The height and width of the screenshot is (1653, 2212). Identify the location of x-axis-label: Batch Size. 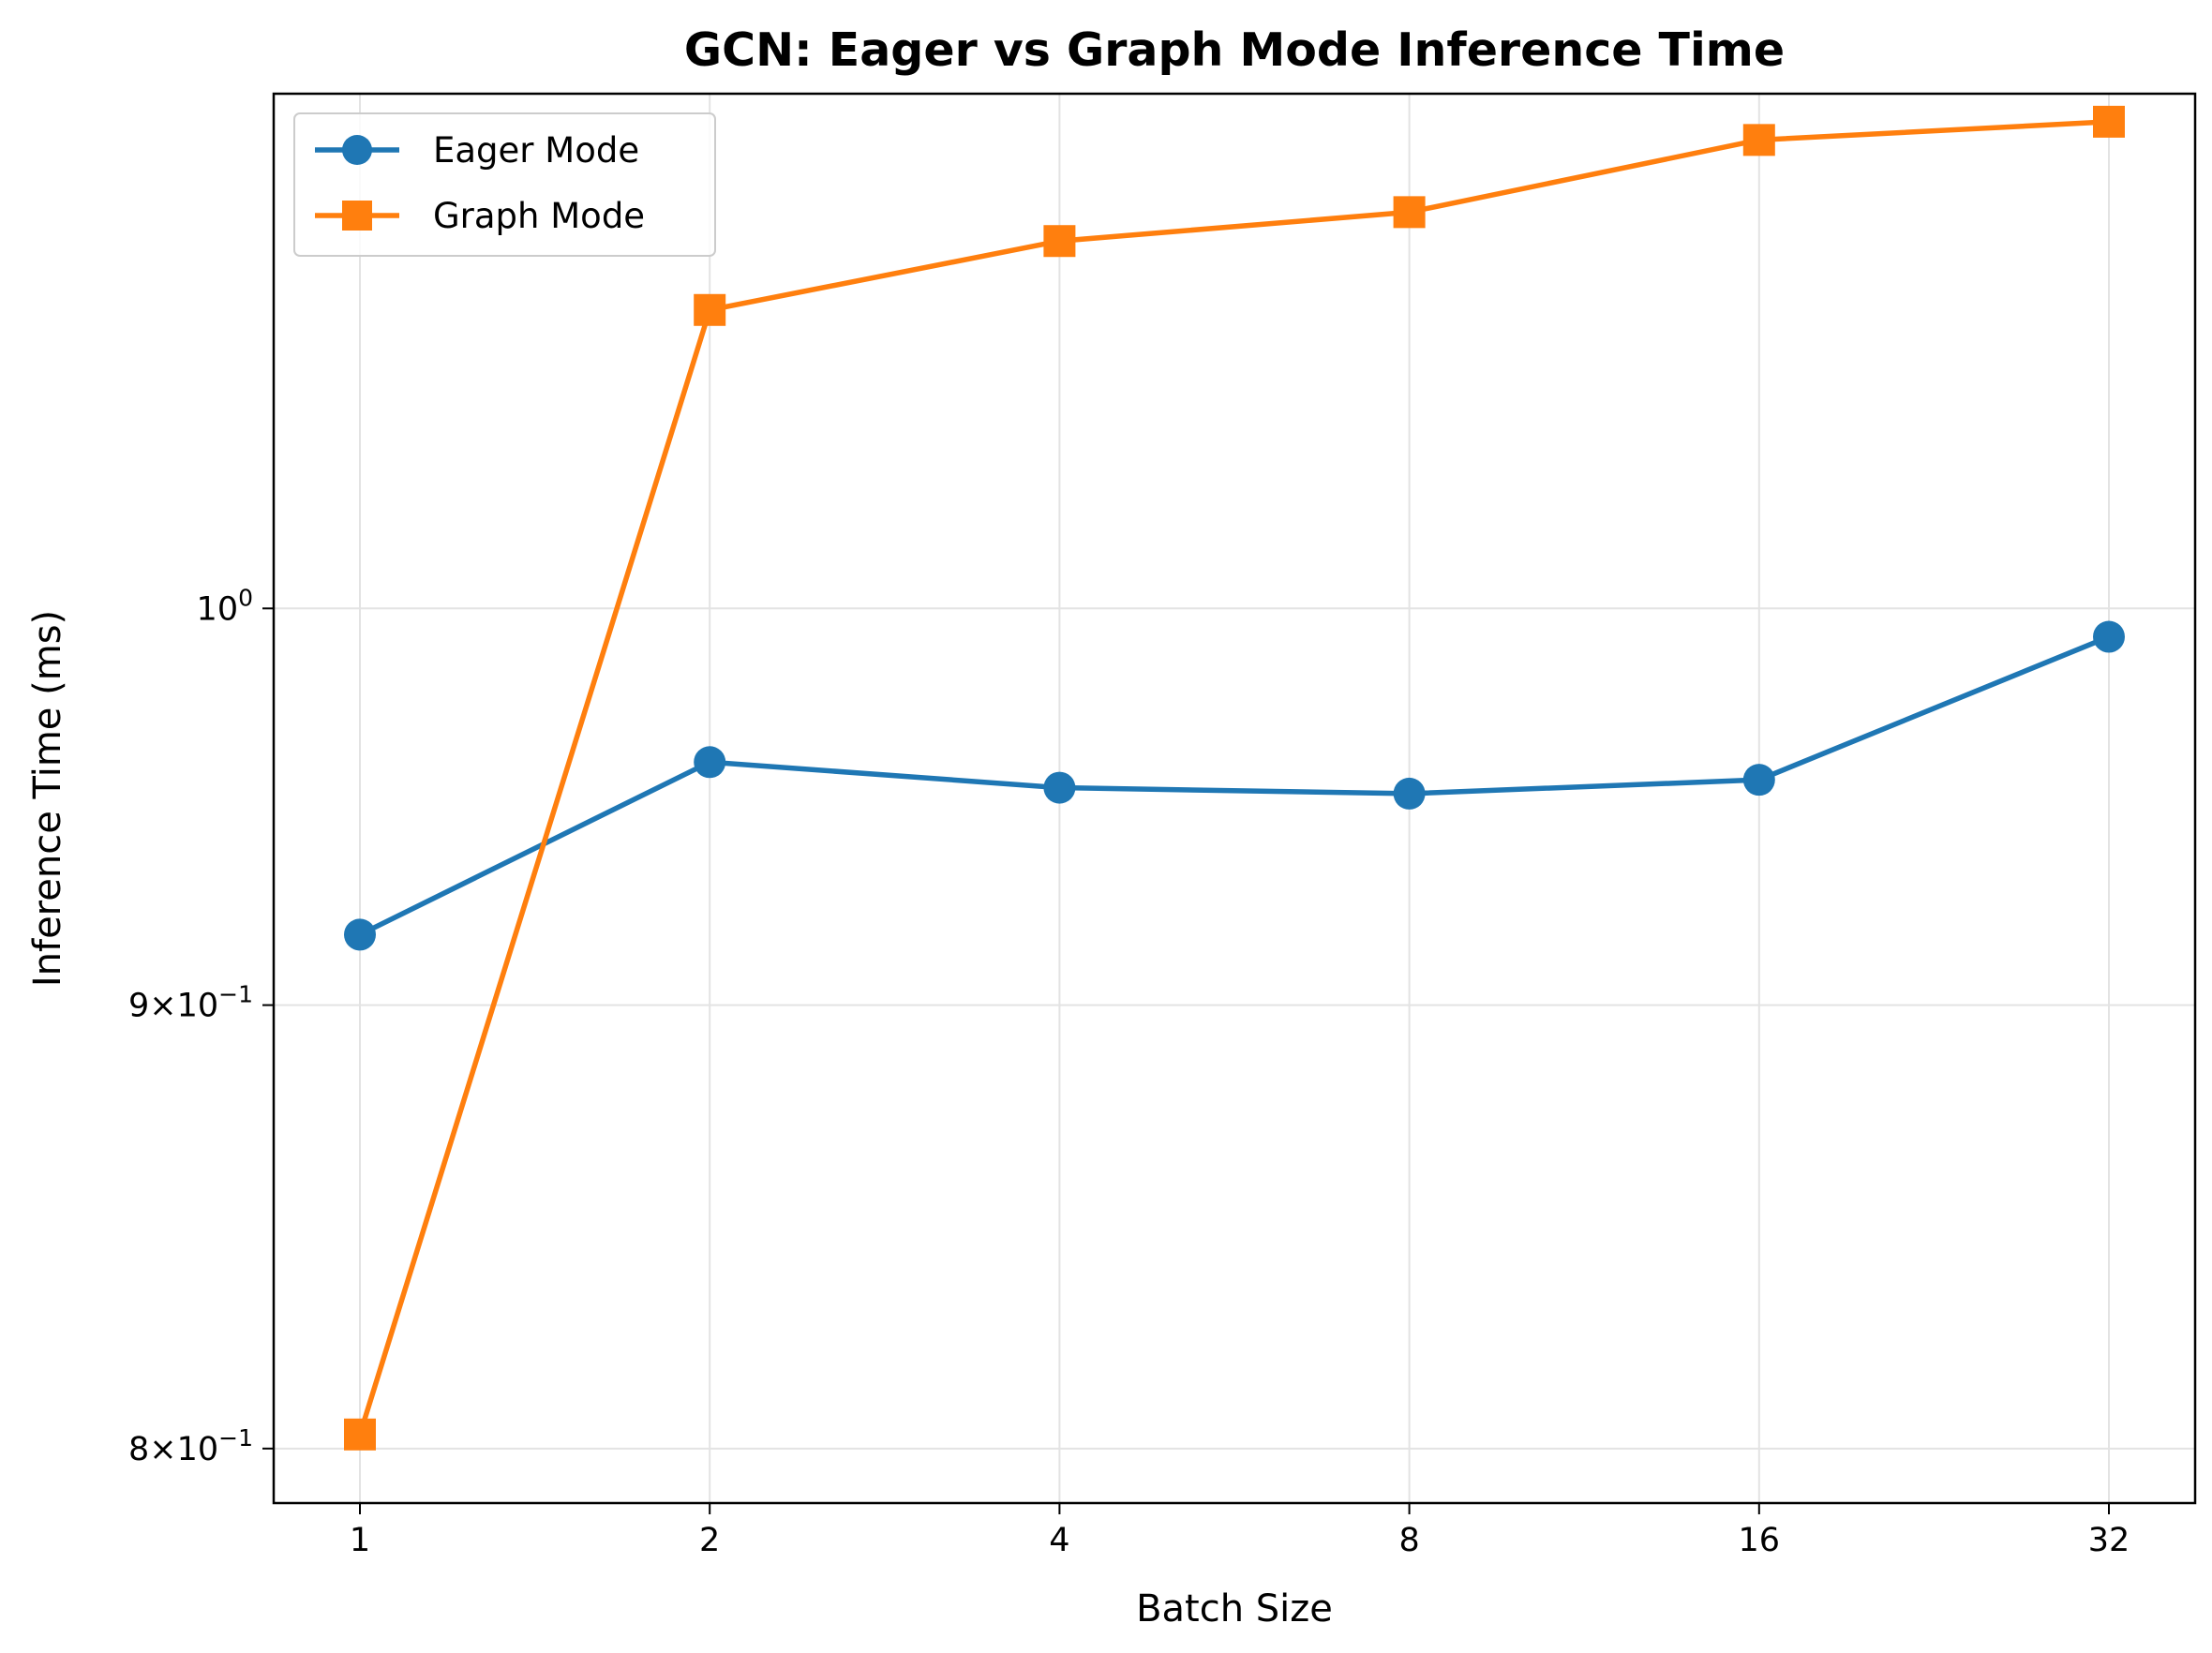
(1234, 1609).